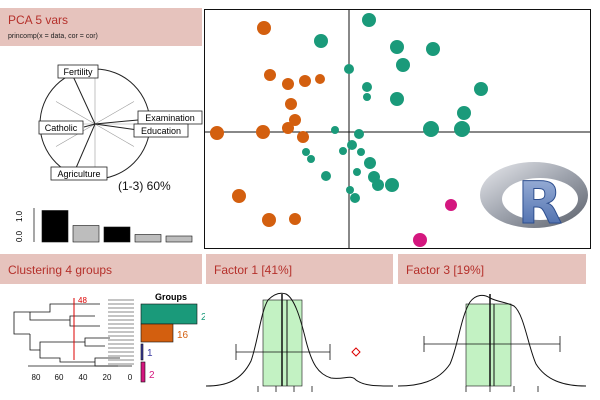 This screenshot has height=400, width=600. I want to click on loading-label-catholic: Catholic, so click(61, 128).